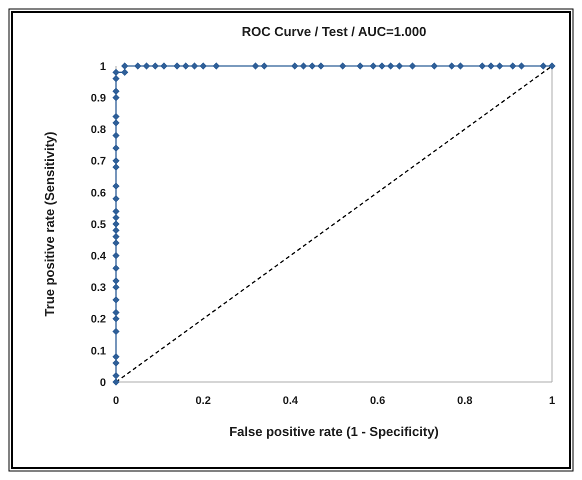 The height and width of the screenshot is (480, 582). I want to click on x-tick-label: 0.8, so click(464, 401).